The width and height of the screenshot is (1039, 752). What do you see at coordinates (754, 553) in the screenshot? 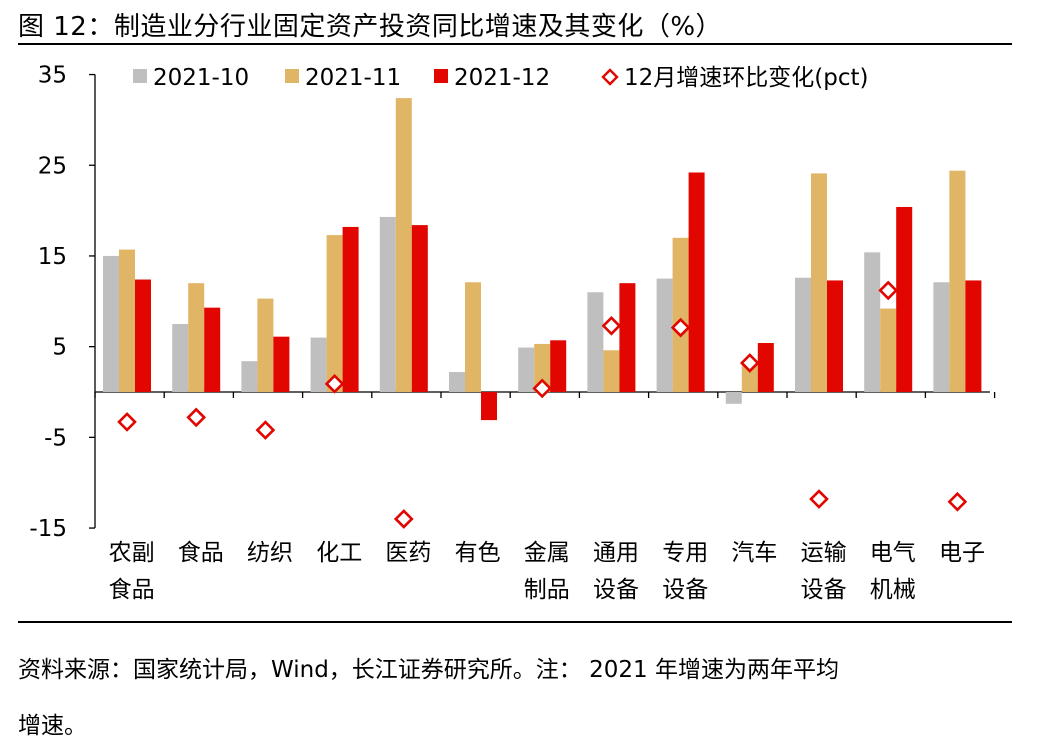
I see `x-tick-label: 汽车` at bounding box center [754, 553].